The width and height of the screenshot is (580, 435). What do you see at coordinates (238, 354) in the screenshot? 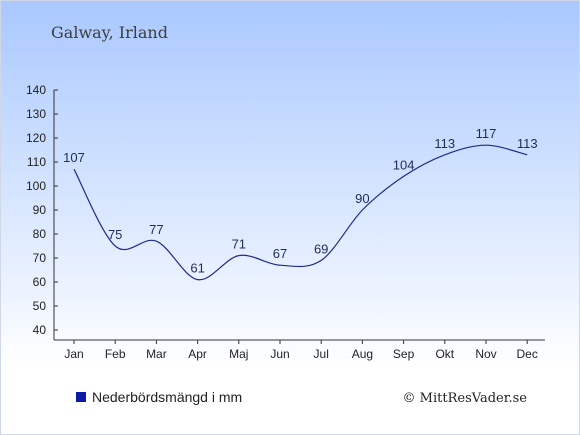
I see `x-tick-label: Maj` at bounding box center [238, 354].